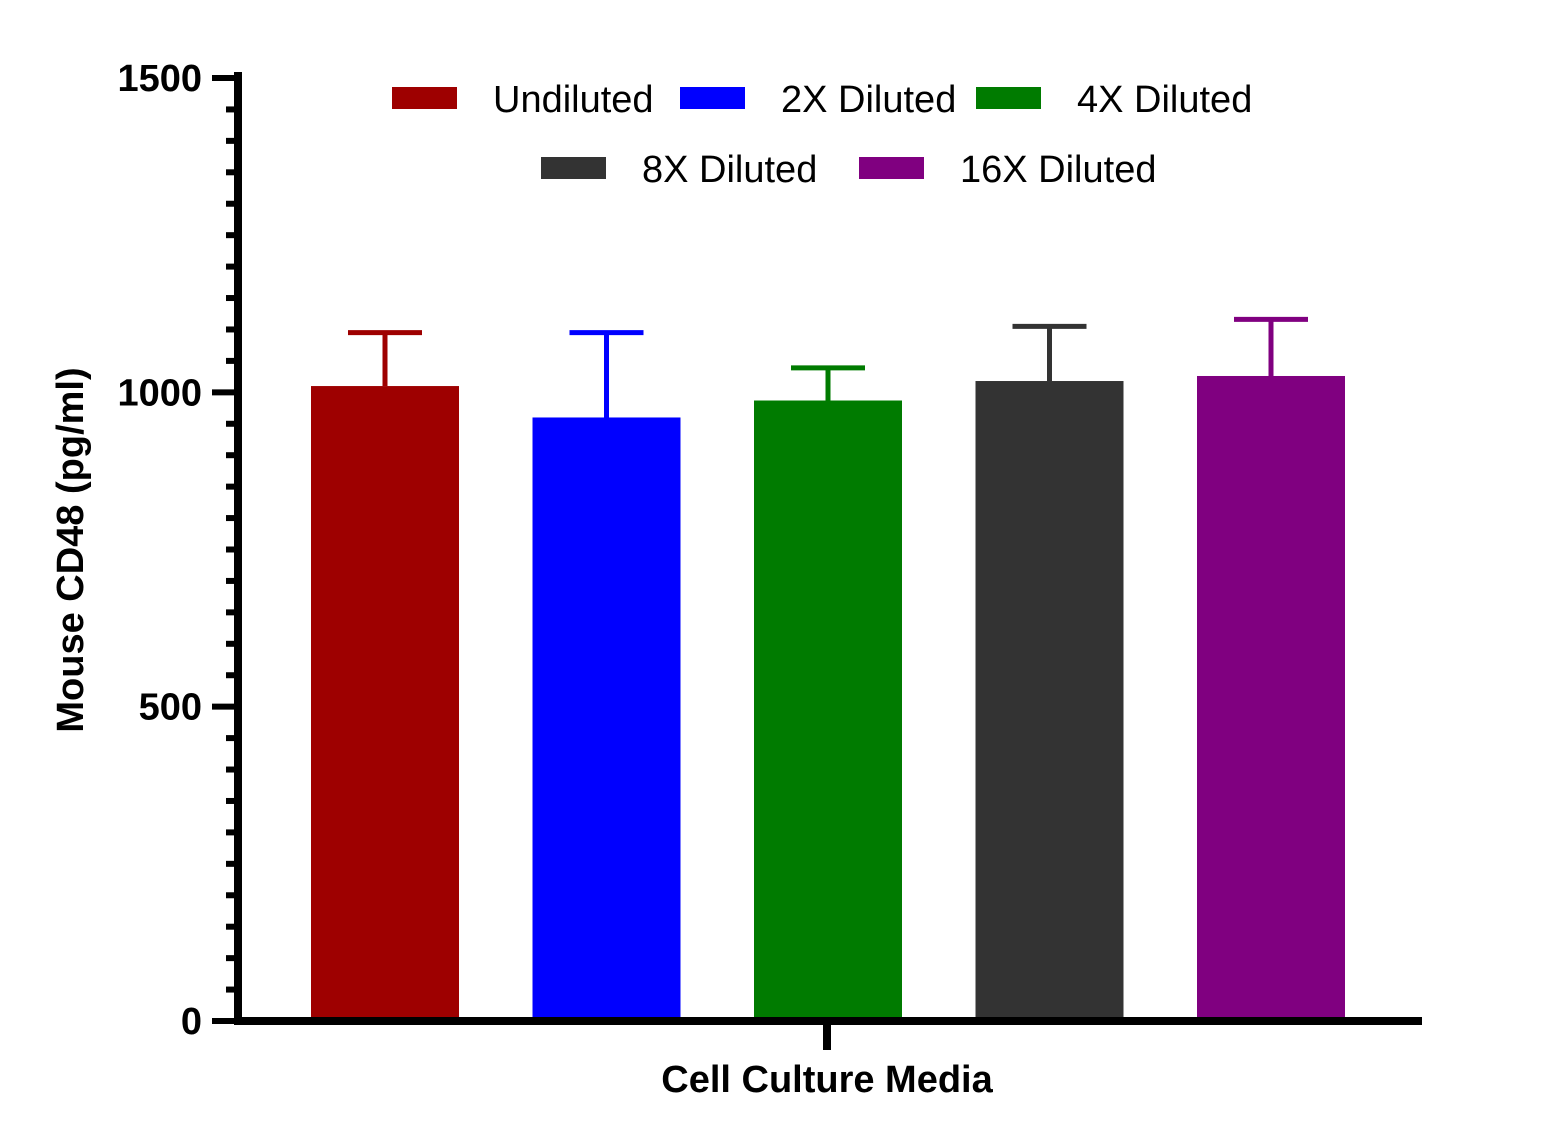 Image resolution: width=1549 pixels, height=1143 pixels. I want to click on y-tick-label: 0, so click(191, 1022).